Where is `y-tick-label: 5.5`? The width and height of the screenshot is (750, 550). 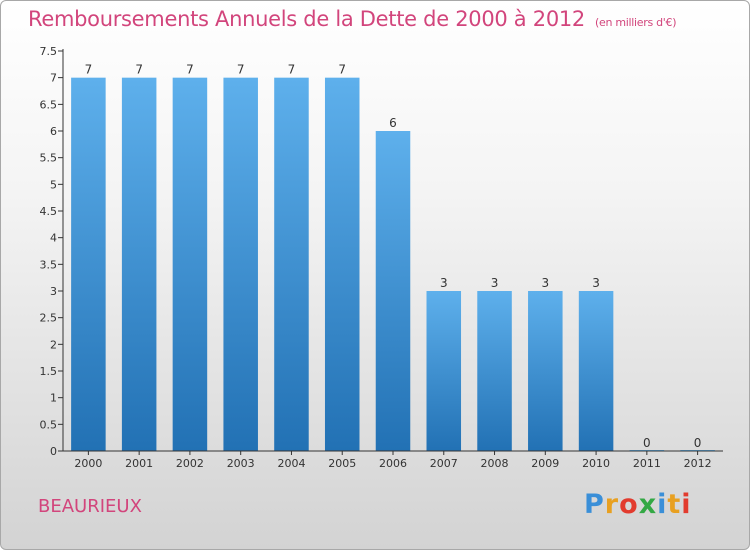
y-tick-label: 5.5 is located at coordinates (49, 158).